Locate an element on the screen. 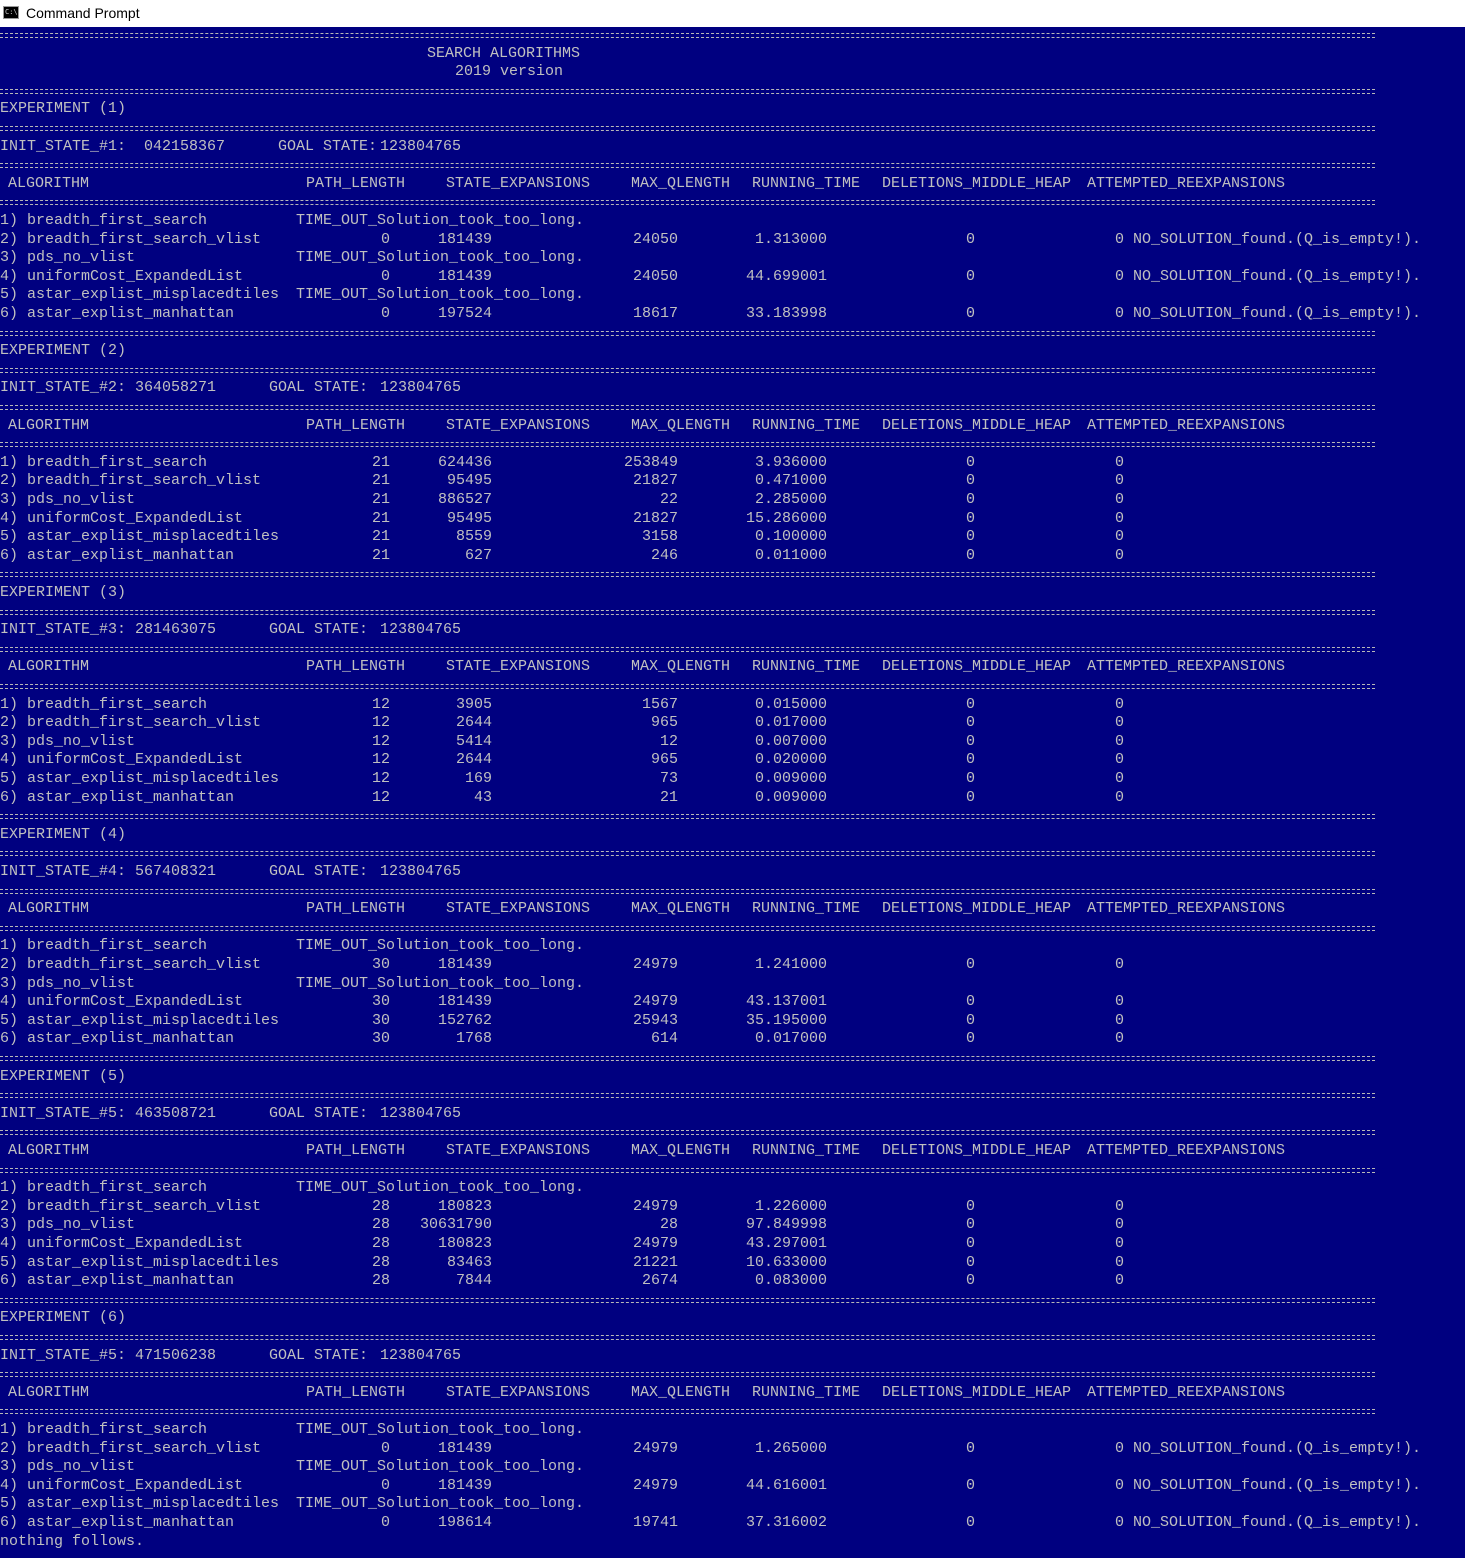 This screenshot has width=1465, height=1558. header-separator is located at coordinates (687, 35).